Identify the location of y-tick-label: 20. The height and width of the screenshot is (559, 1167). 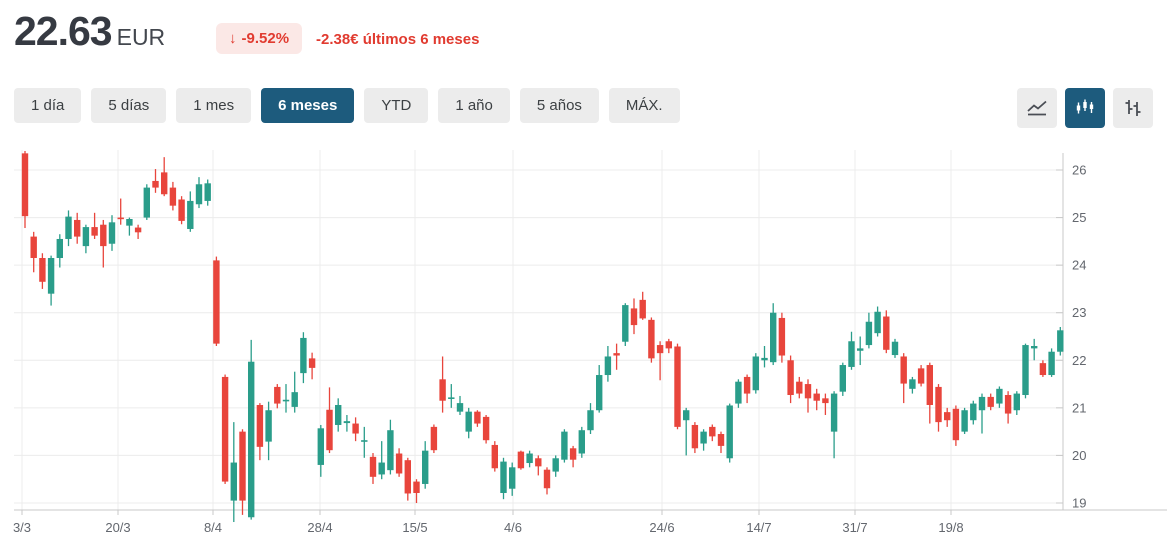
(1079, 455).